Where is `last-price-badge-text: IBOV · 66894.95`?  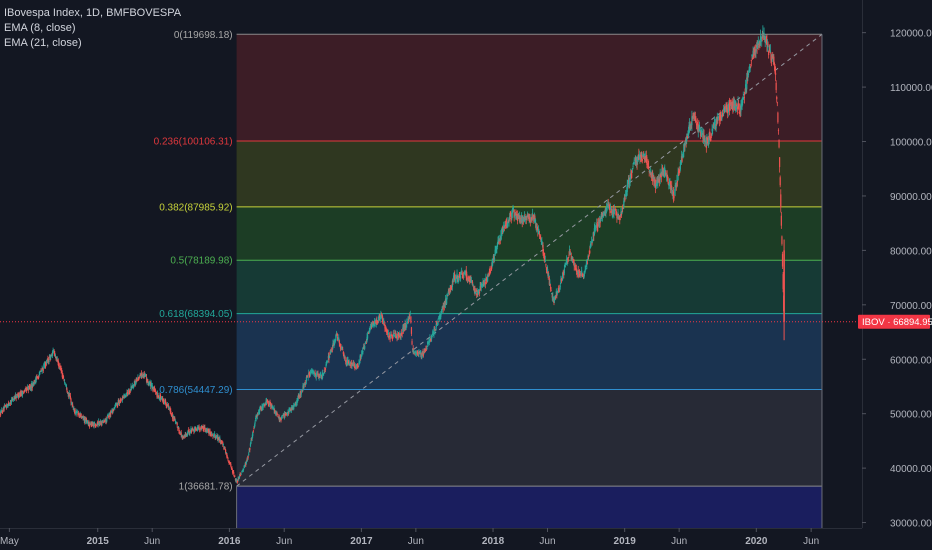
last-price-badge-text: IBOV · 66894.95 is located at coordinates (897, 322).